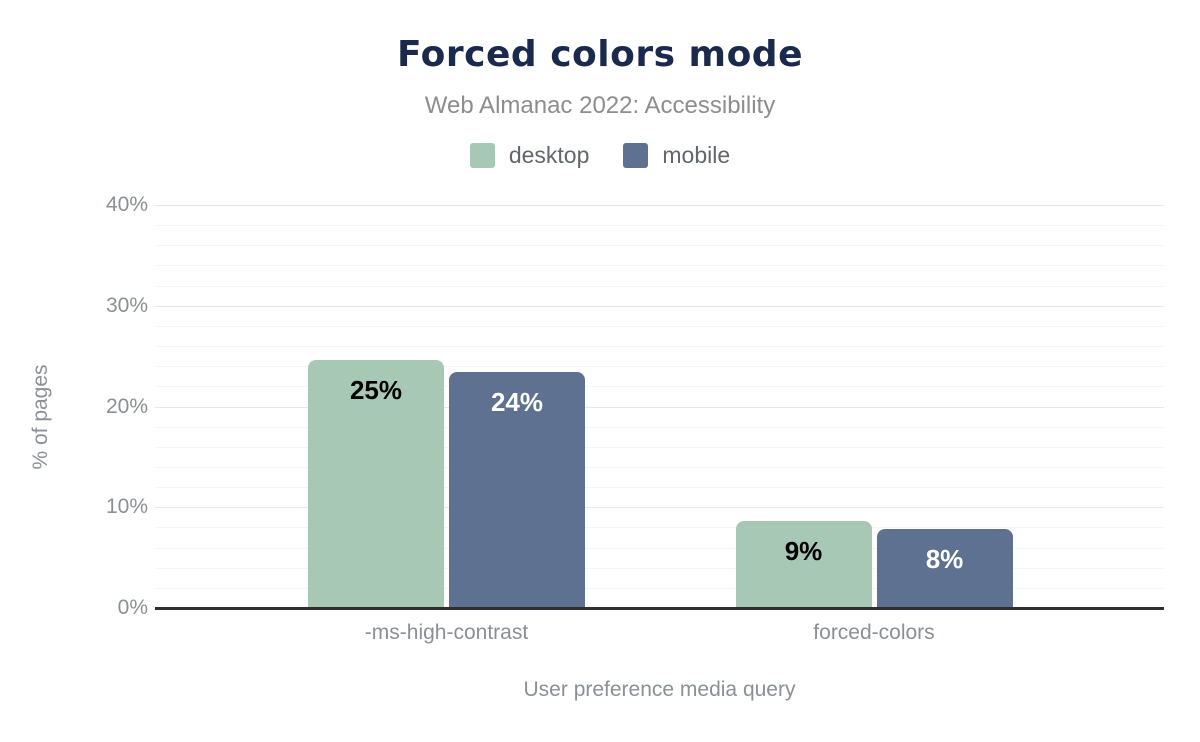 This screenshot has width=1200, height=742. I want to click on x-tick-label--ms-high-contrast: -ms-high-contrast, so click(446, 632).